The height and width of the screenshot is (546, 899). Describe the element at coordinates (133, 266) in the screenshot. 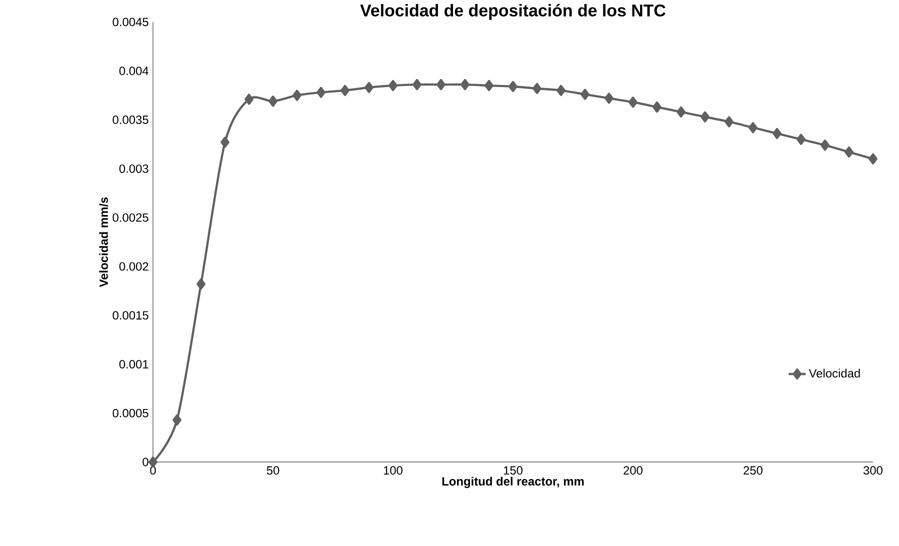

I see `y-tick-label: 0.002` at that location.